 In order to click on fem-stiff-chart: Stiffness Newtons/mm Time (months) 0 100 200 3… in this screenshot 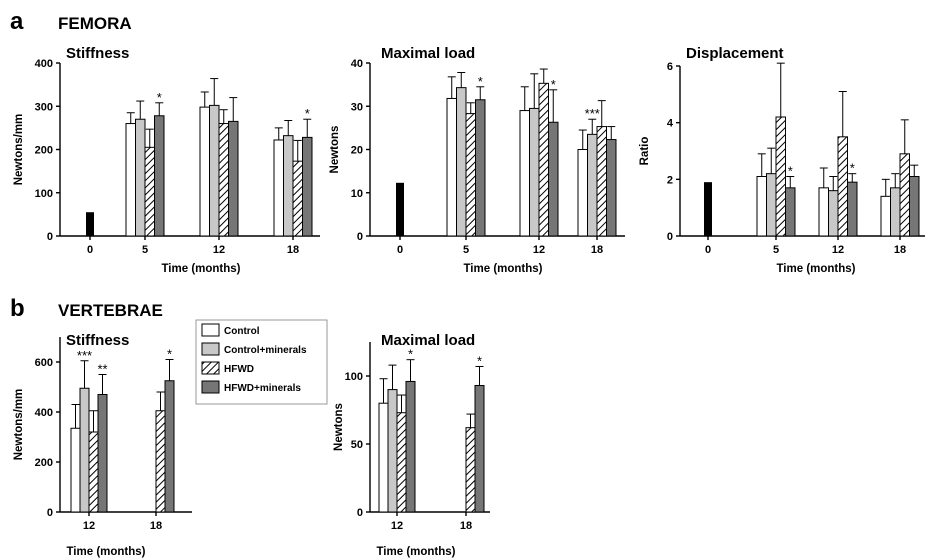, I will do `click(166, 160)`.